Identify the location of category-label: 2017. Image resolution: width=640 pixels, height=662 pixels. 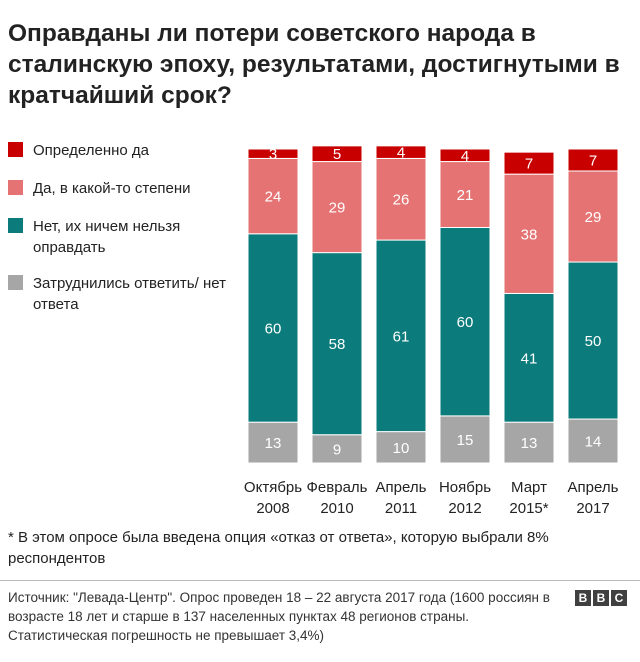
(592, 508).